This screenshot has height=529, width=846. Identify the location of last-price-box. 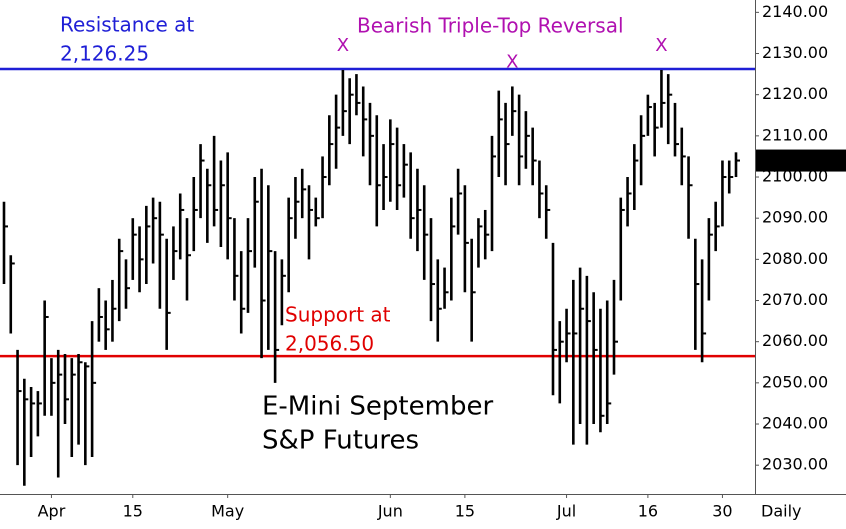
(801, 160).